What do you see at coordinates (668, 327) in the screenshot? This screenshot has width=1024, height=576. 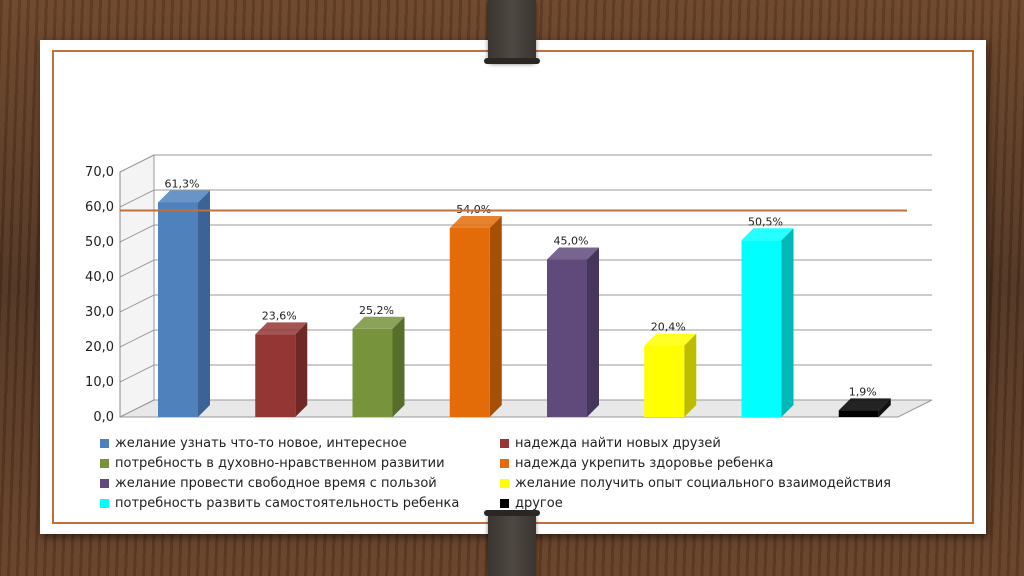 I see `data-label: 20,4%` at bounding box center [668, 327].